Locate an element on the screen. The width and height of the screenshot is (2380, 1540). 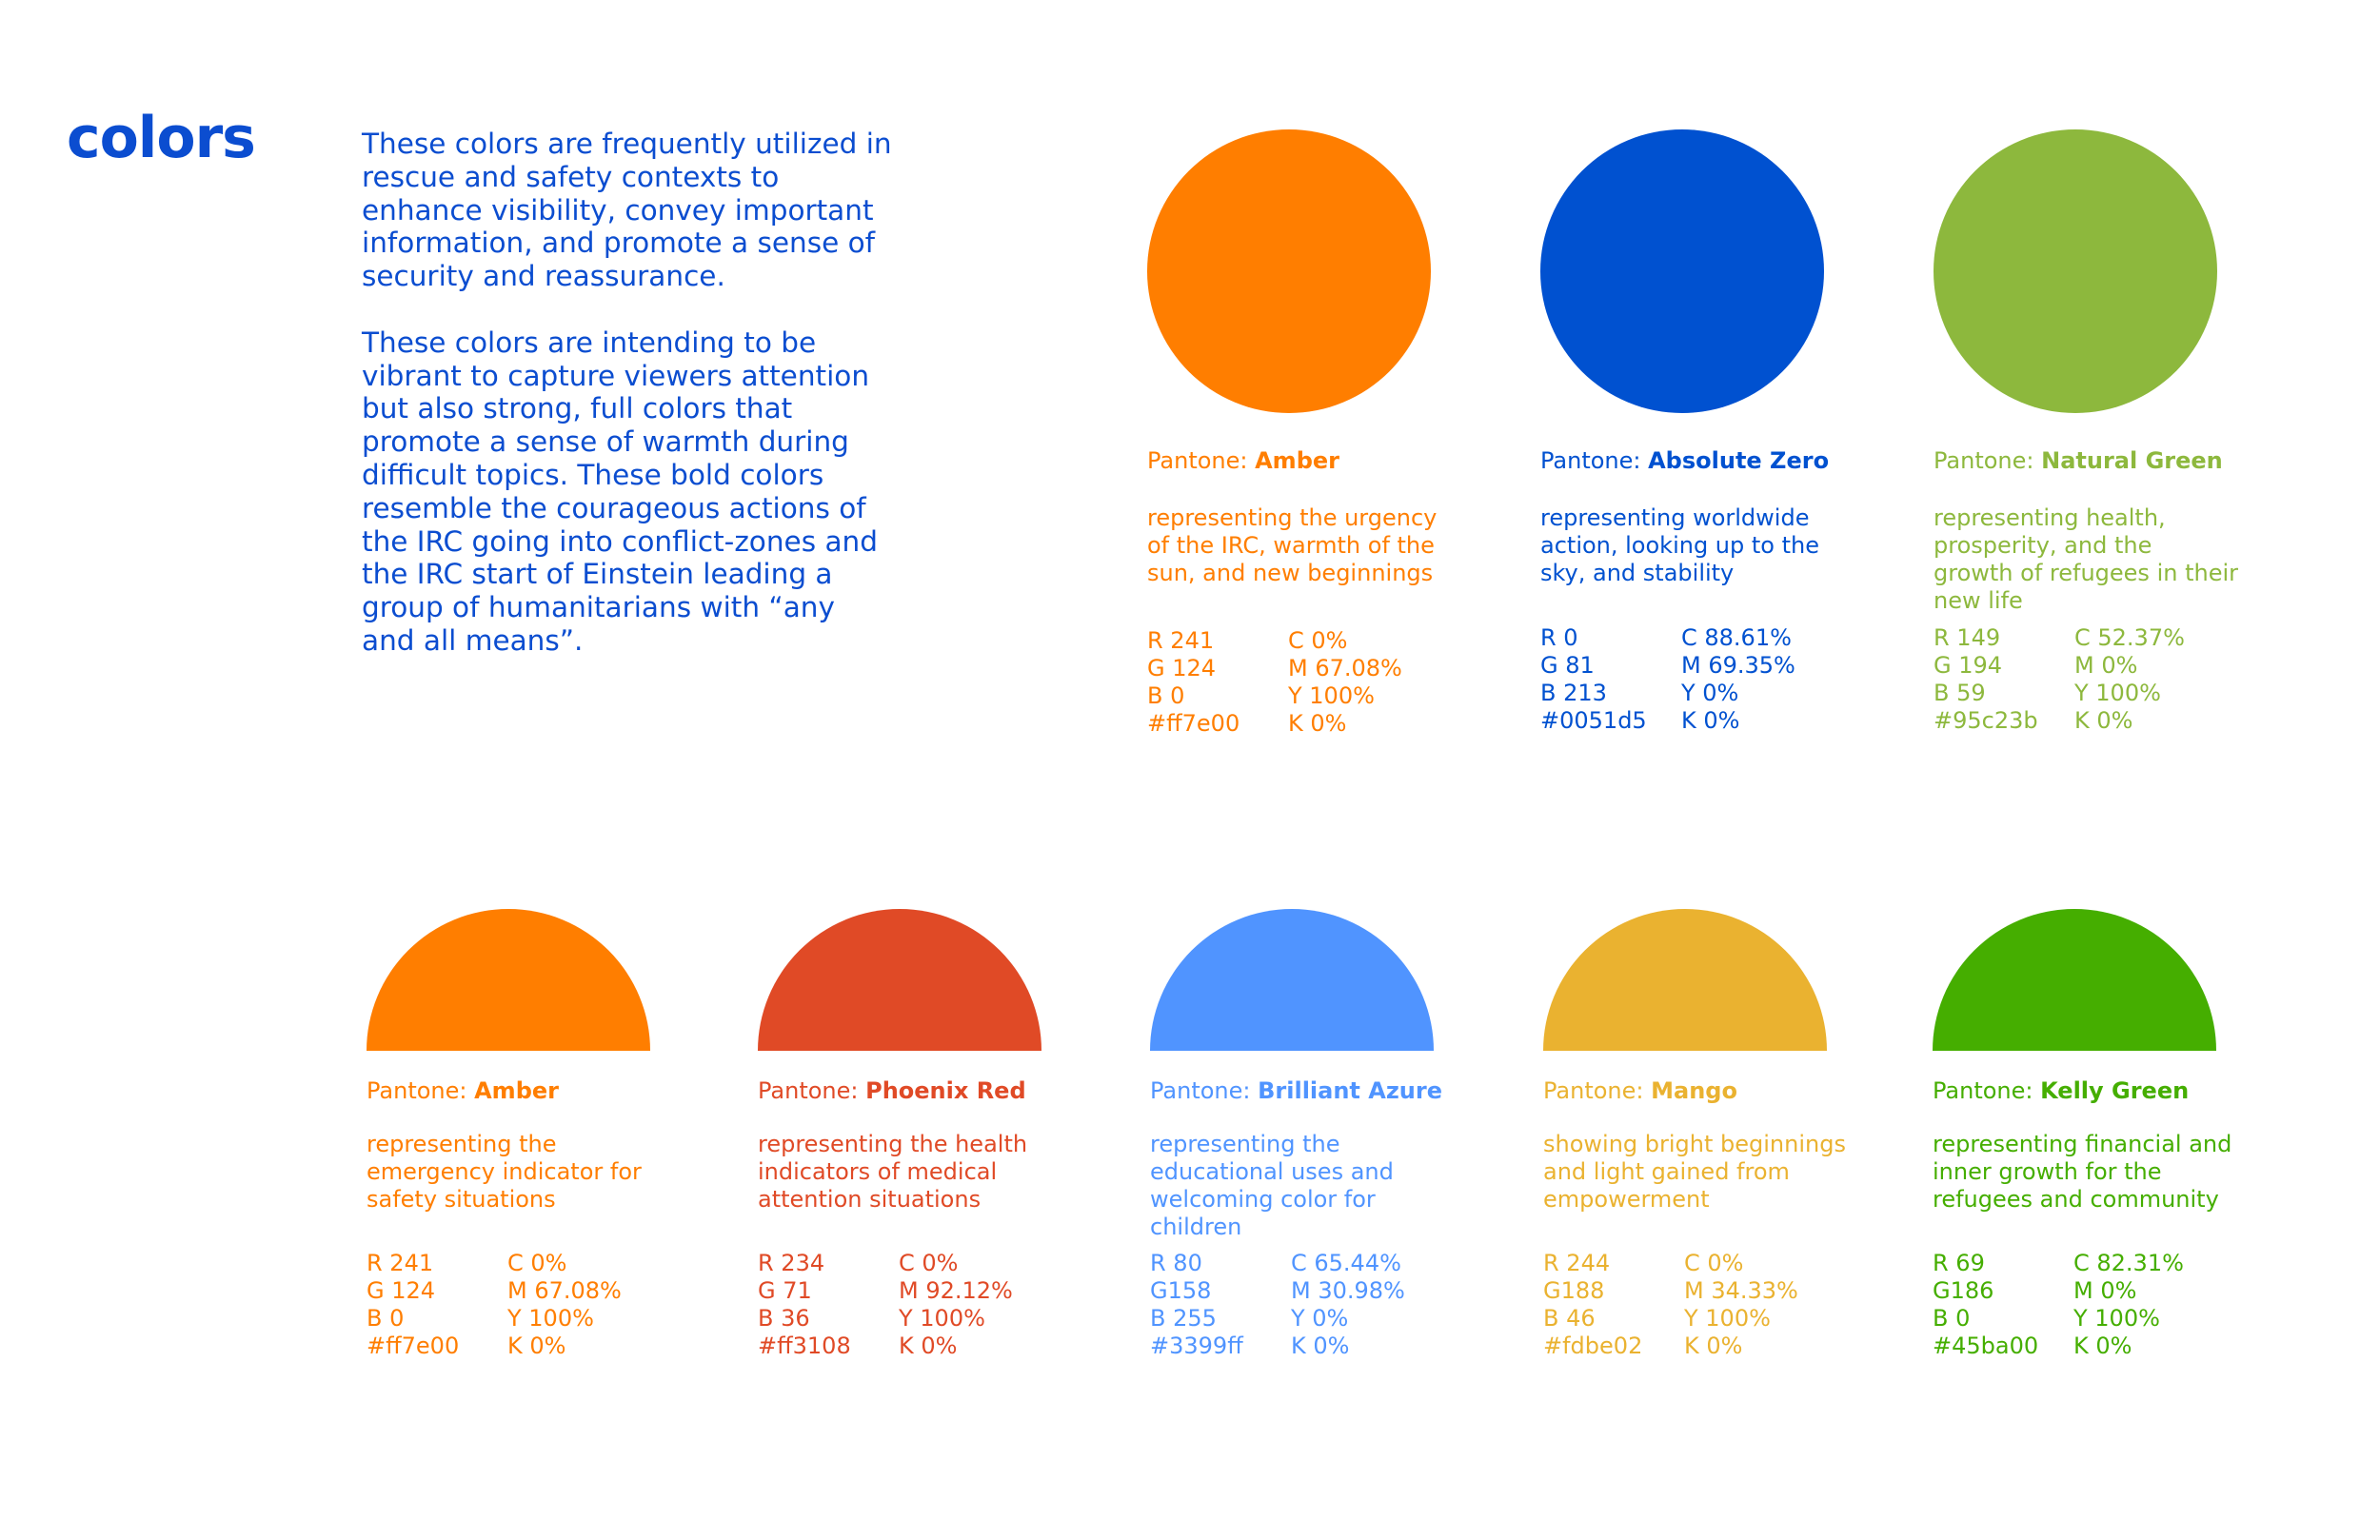
cmyk-m: M 30.98% is located at coordinates (1348, 1290).